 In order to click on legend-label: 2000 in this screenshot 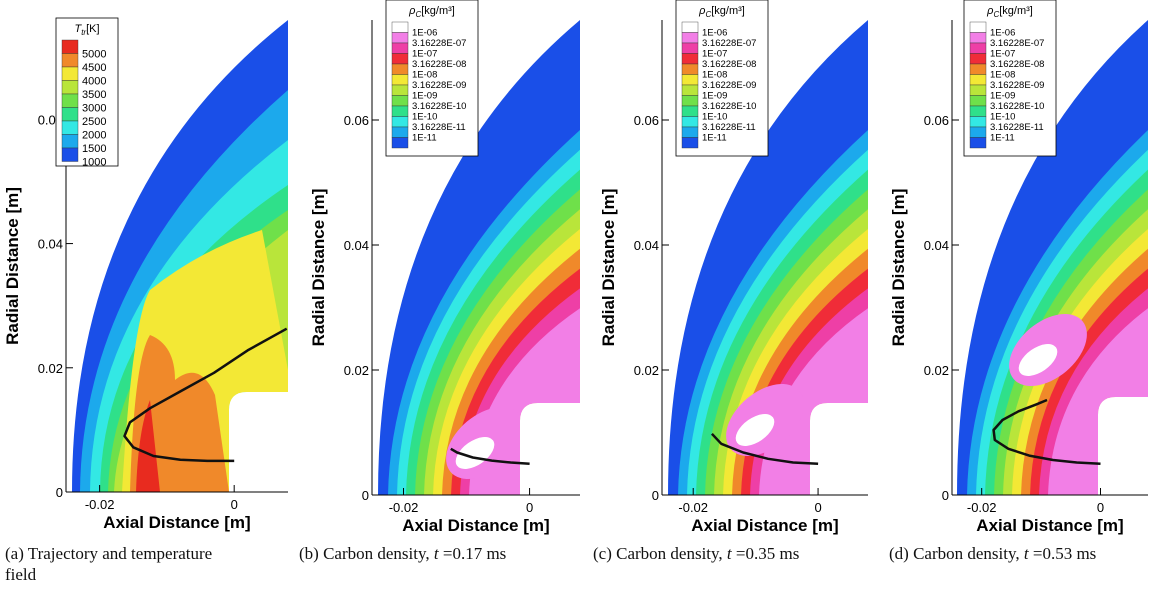, I will do `click(94, 136)`.